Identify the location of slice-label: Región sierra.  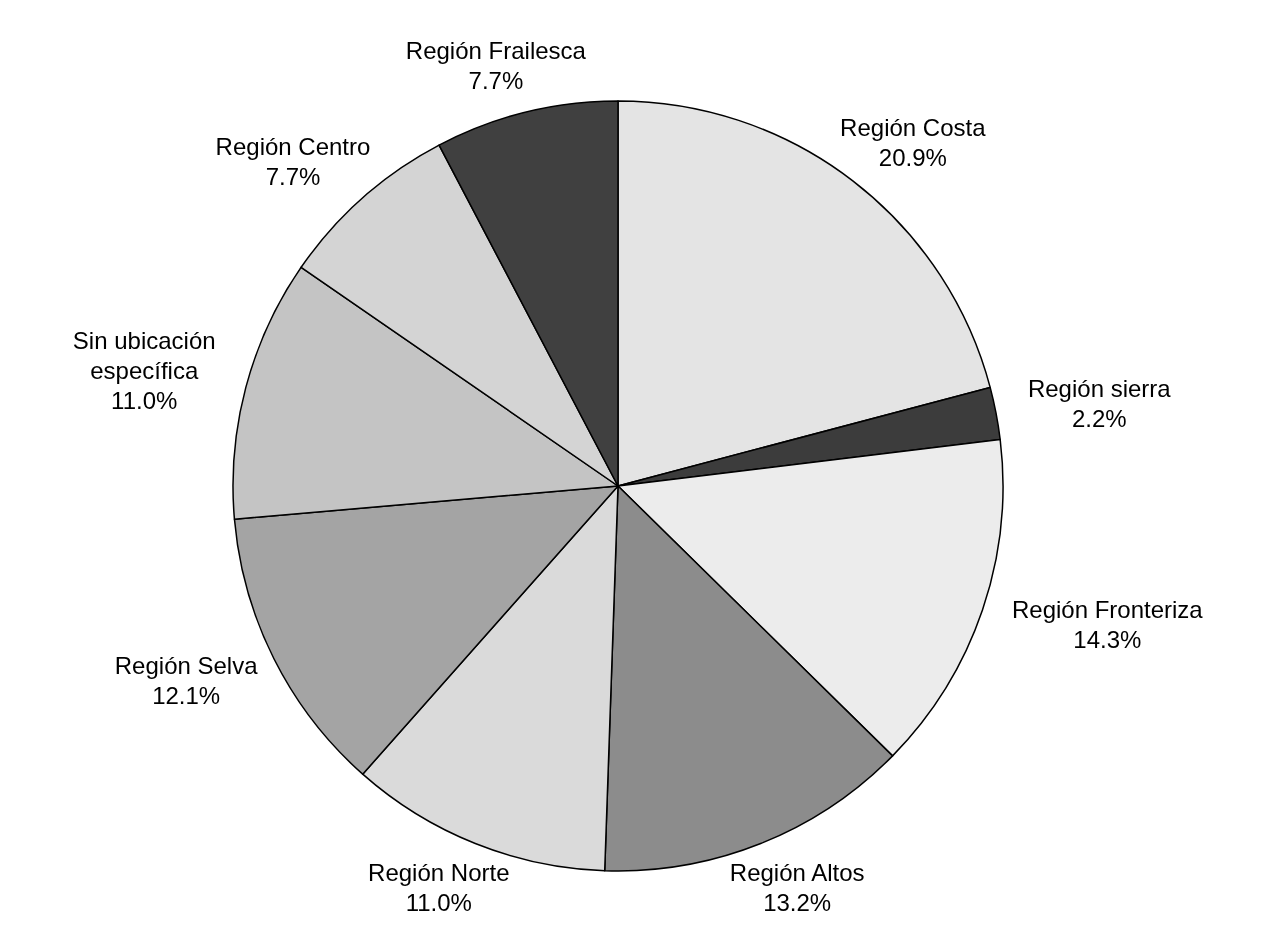
(1099, 389).